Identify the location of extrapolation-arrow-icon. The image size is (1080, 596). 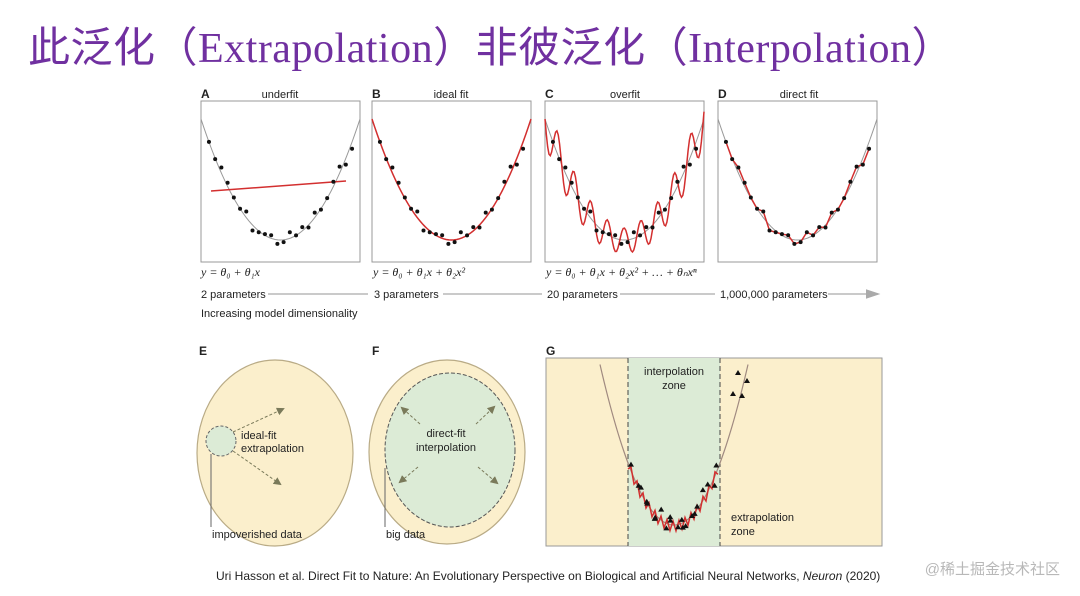
(258, 420).